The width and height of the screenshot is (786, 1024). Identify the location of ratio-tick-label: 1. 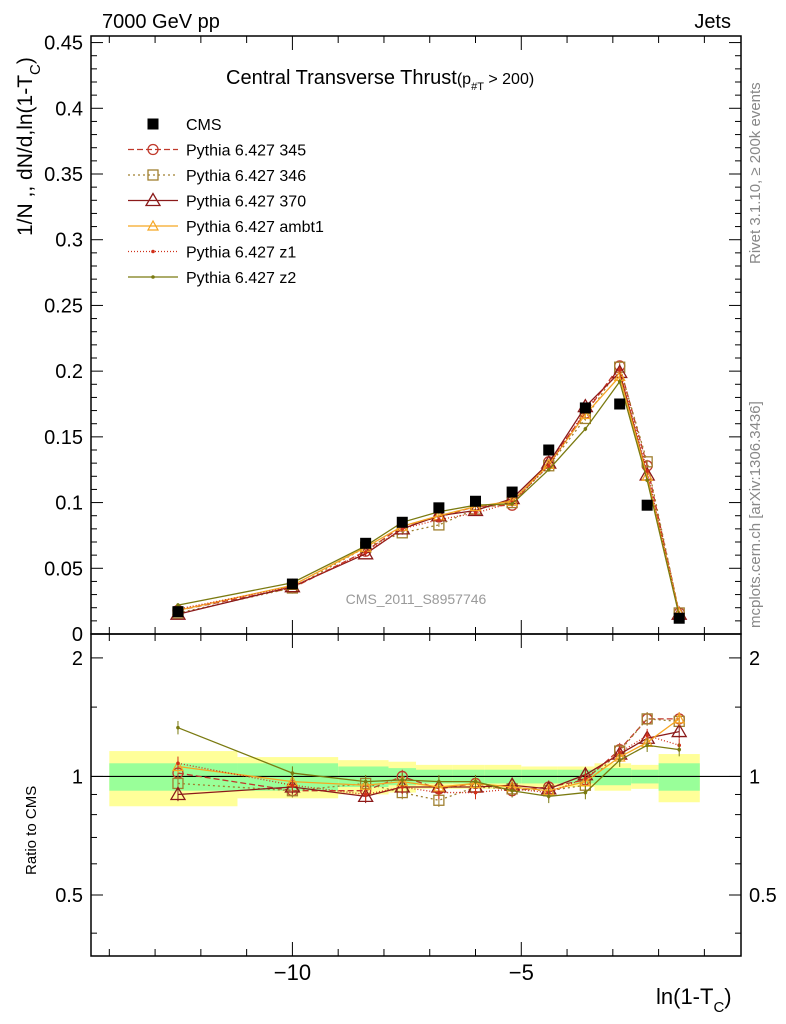
(77, 777).